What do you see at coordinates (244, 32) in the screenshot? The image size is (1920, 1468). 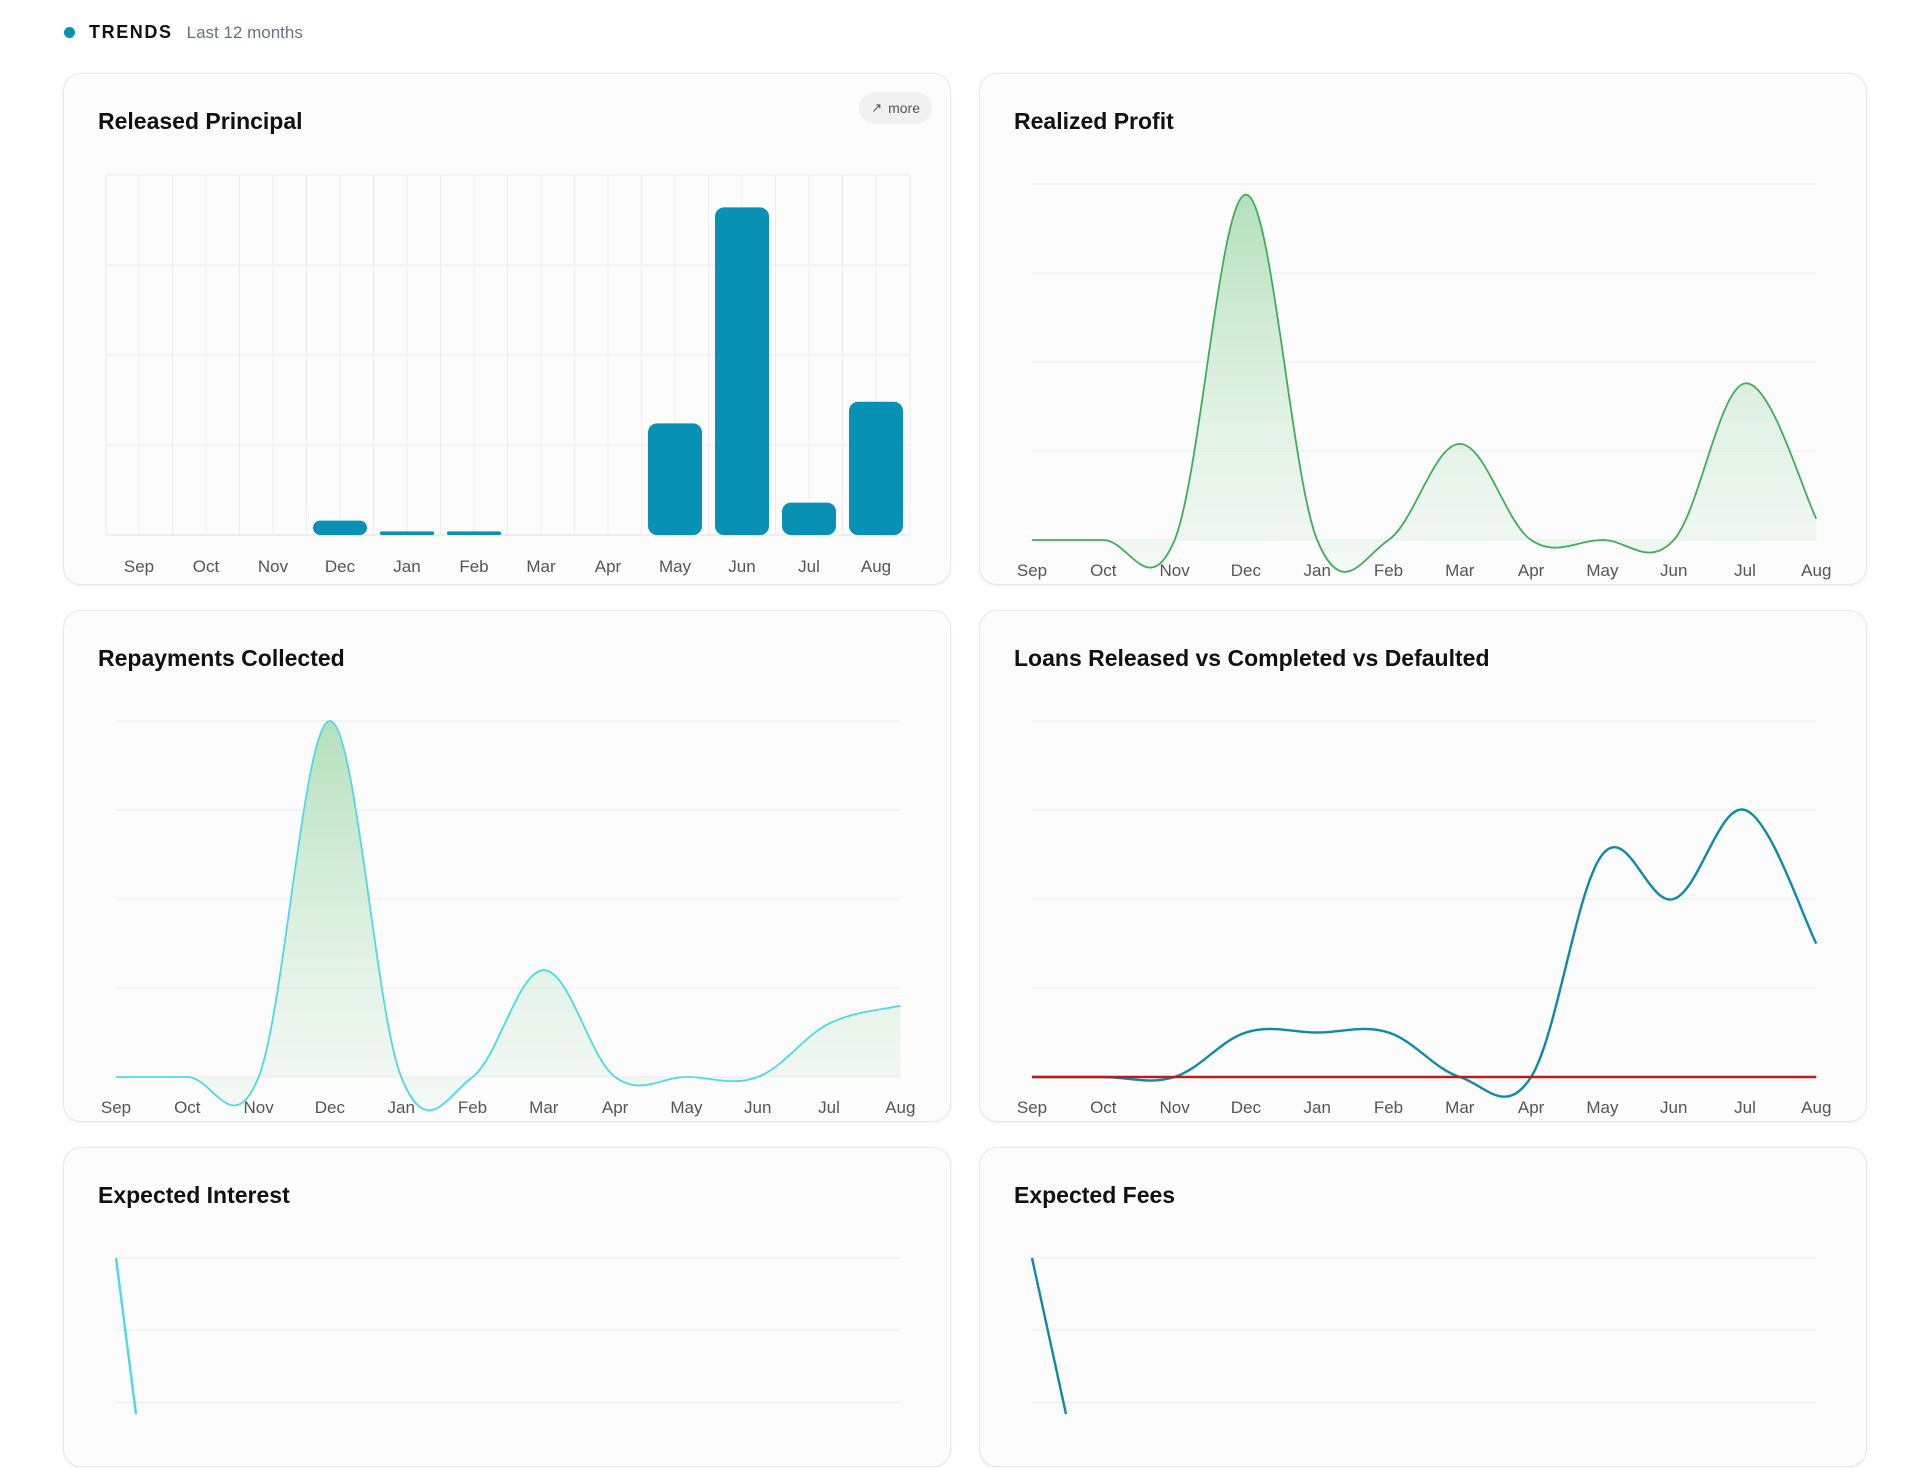 I see `section-subtitle: Last 12 months` at bounding box center [244, 32].